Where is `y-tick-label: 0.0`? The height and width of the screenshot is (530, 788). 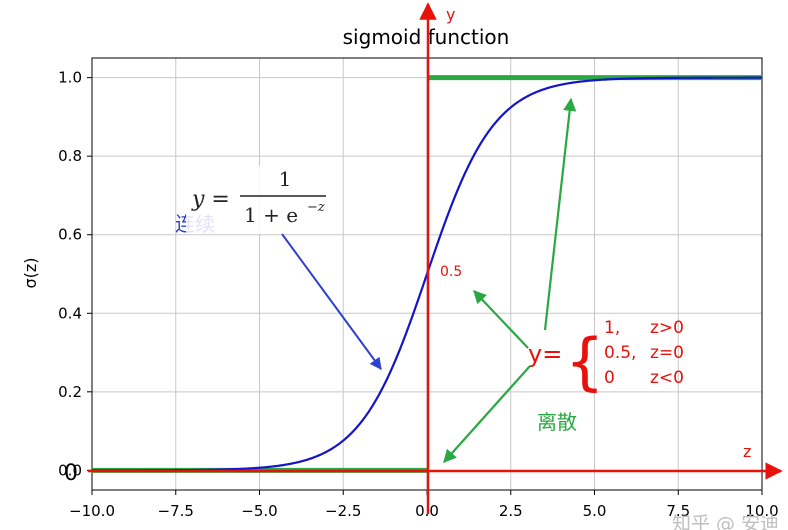 y-tick-label: 0.0 is located at coordinates (70, 470).